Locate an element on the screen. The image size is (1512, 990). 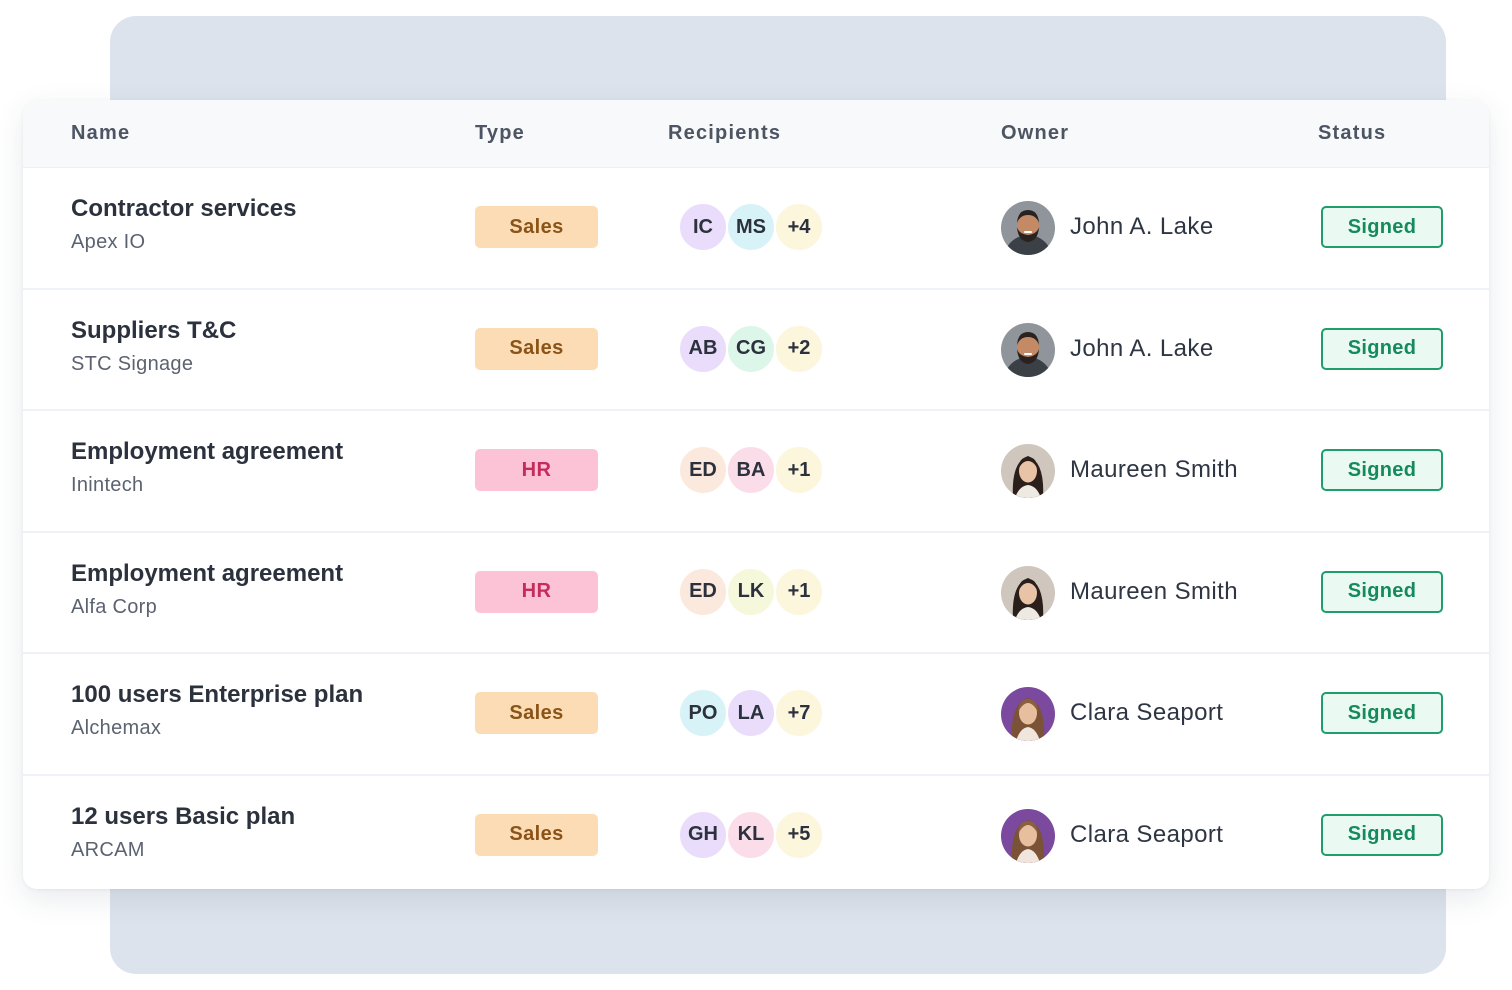
header-name: Name is located at coordinates (101, 133).